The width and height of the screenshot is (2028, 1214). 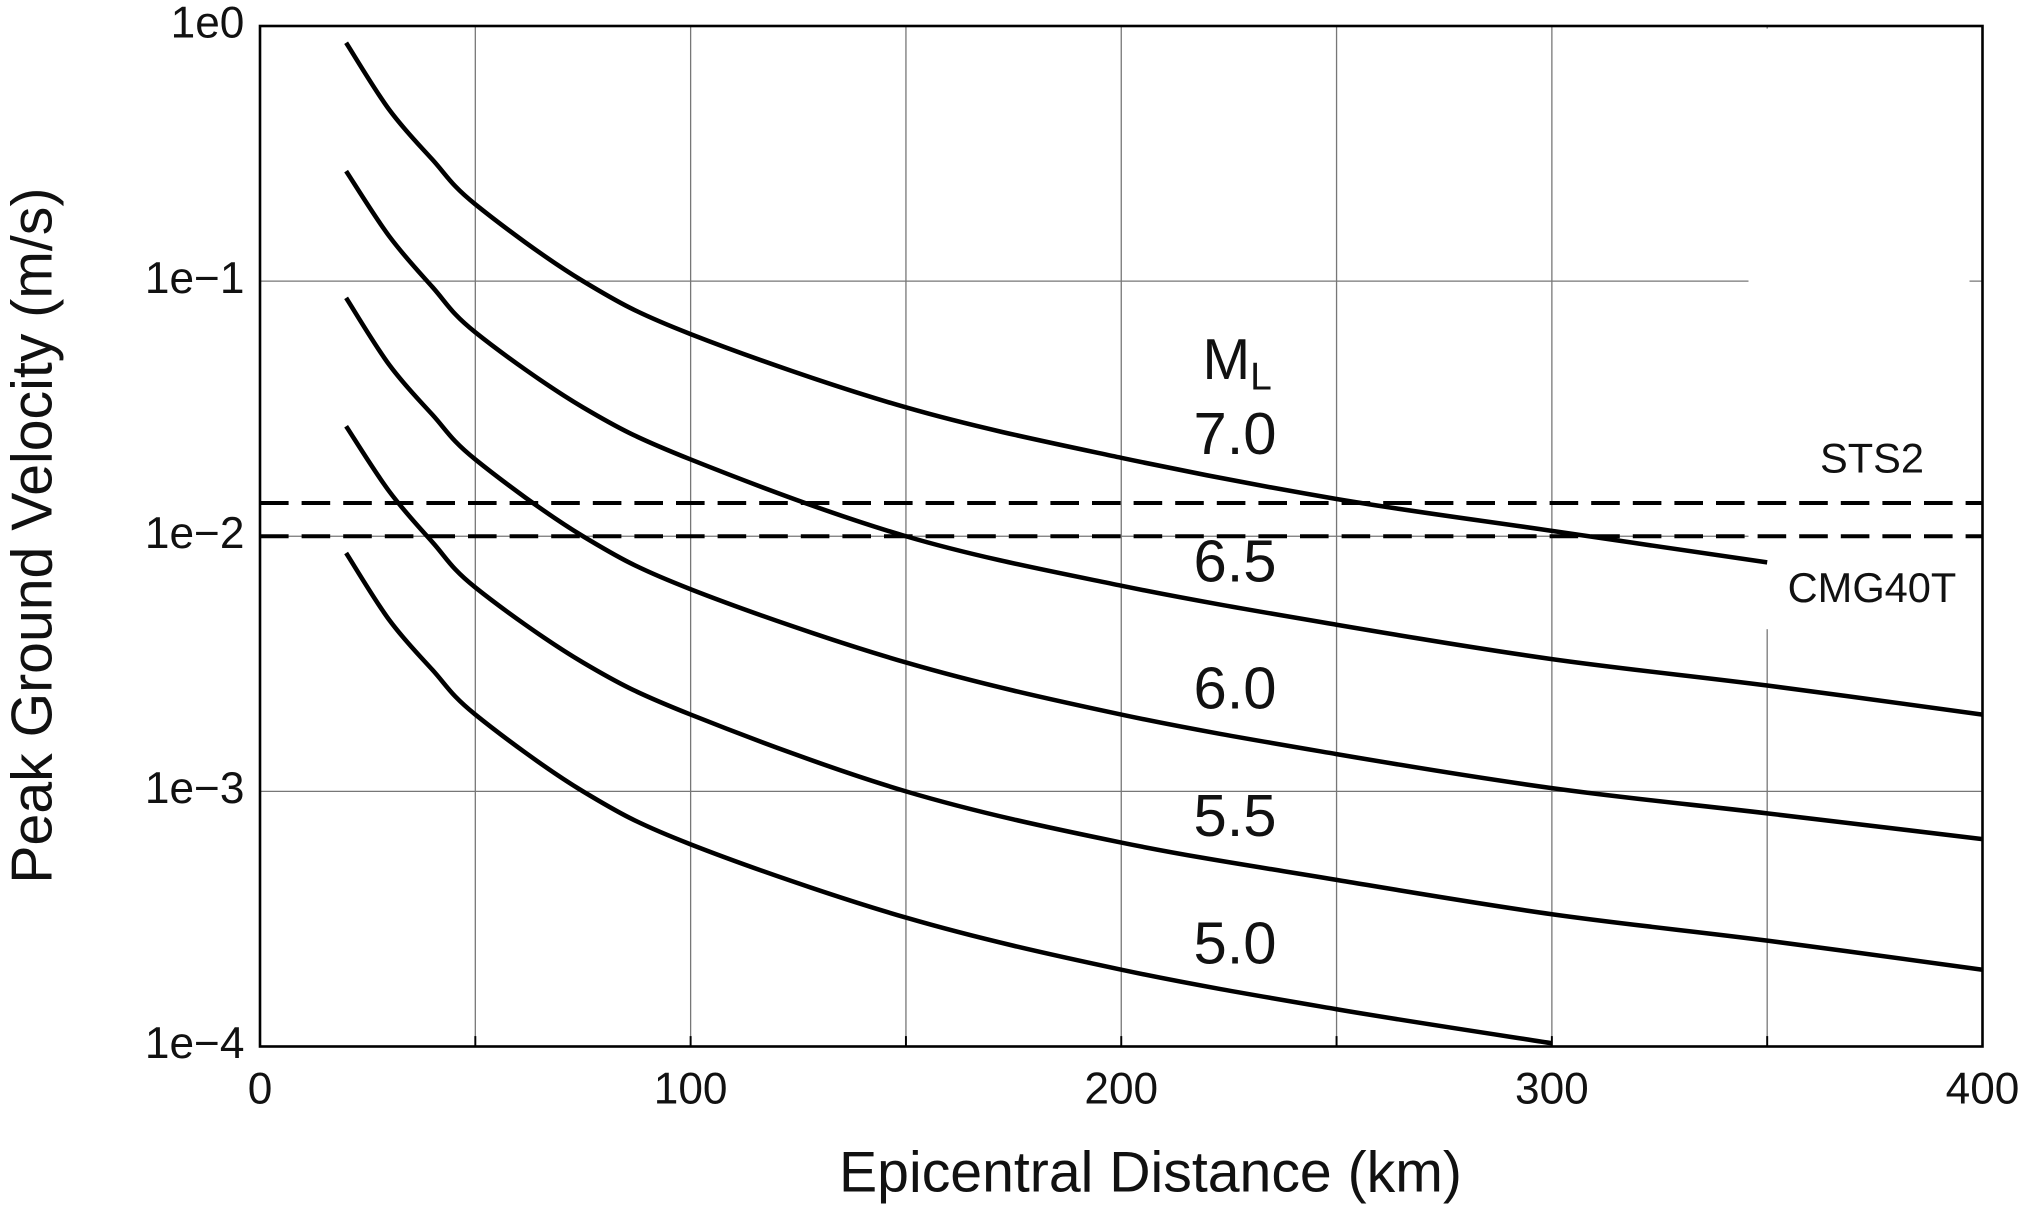 What do you see at coordinates (1872, 457) in the screenshot?
I see `reference-label: STS2` at bounding box center [1872, 457].